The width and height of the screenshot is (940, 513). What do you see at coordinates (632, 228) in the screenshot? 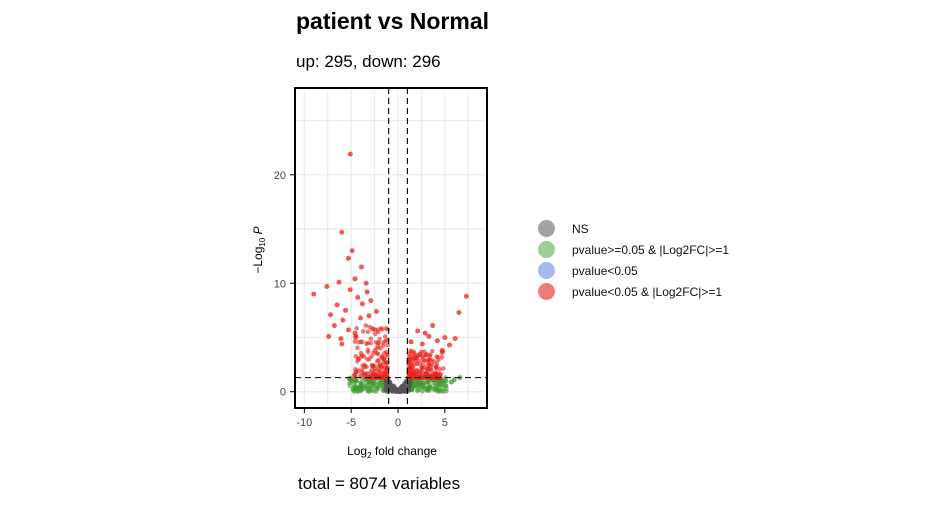
I see `legend-item: NS` at bounding box center [632, 228].